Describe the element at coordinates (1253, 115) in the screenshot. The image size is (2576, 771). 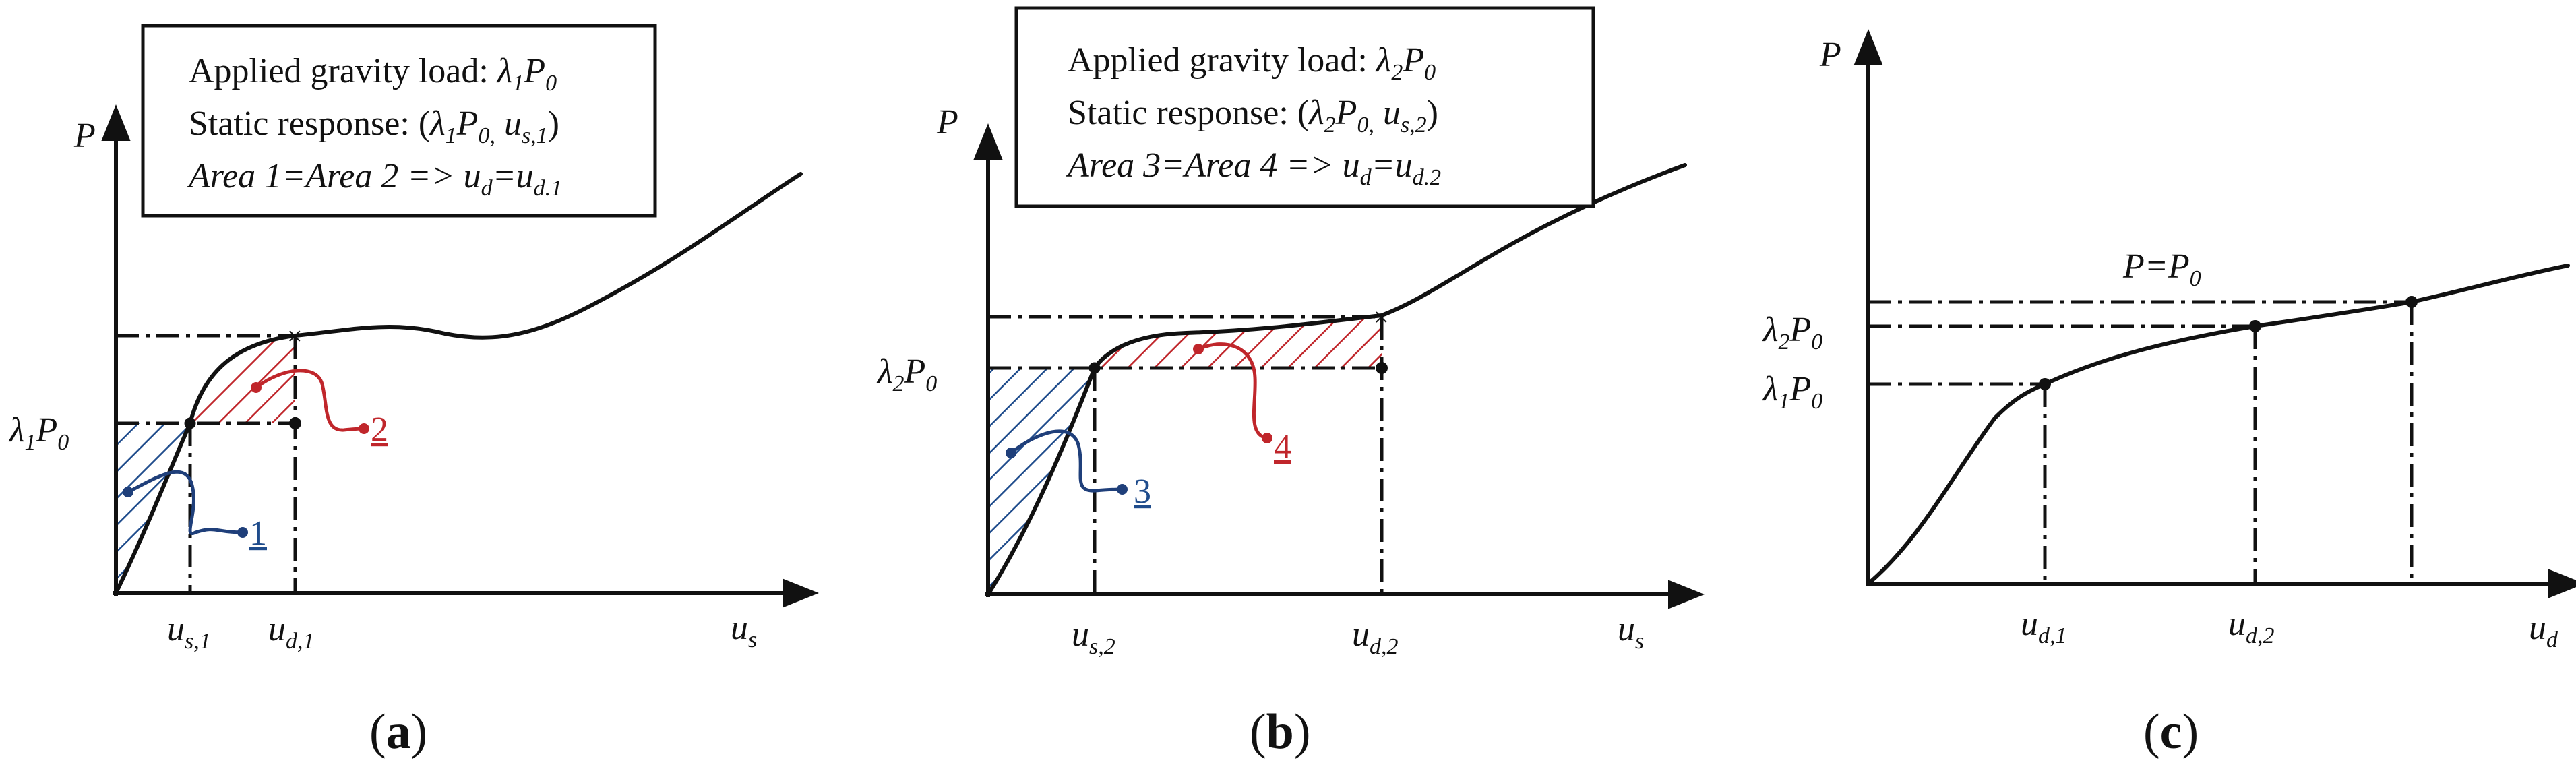
I see `info-box-b-line-2: Static response: (λ2P0, us,2)` at that location.